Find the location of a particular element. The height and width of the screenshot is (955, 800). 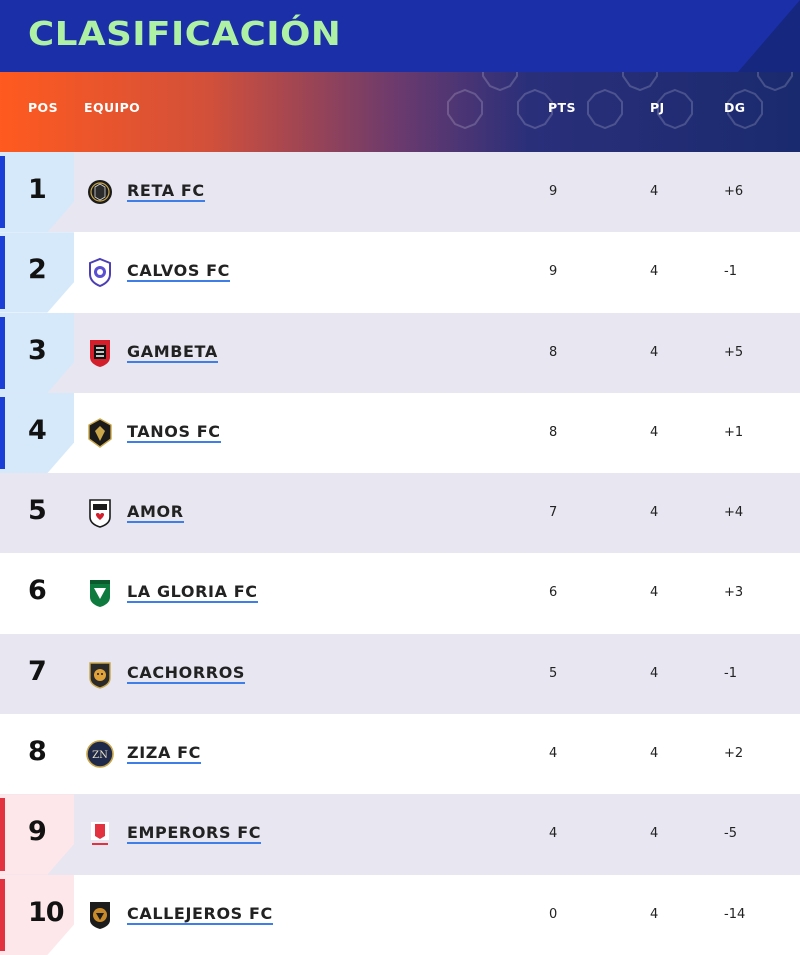

dg-value: +1 is located at coordinates (734, 432).